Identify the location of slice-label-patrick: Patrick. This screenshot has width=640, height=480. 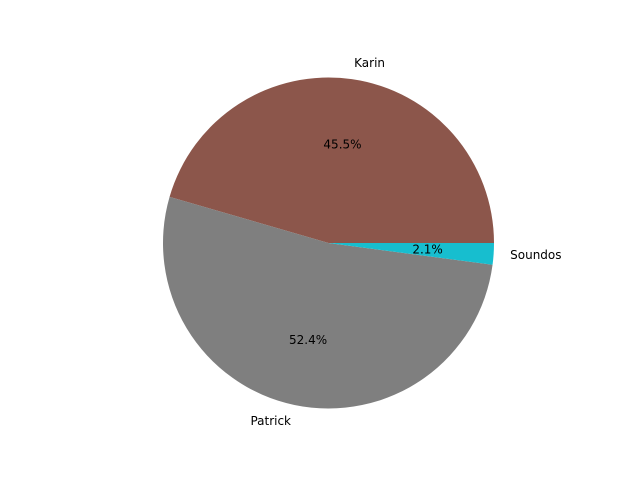
(270, 421).